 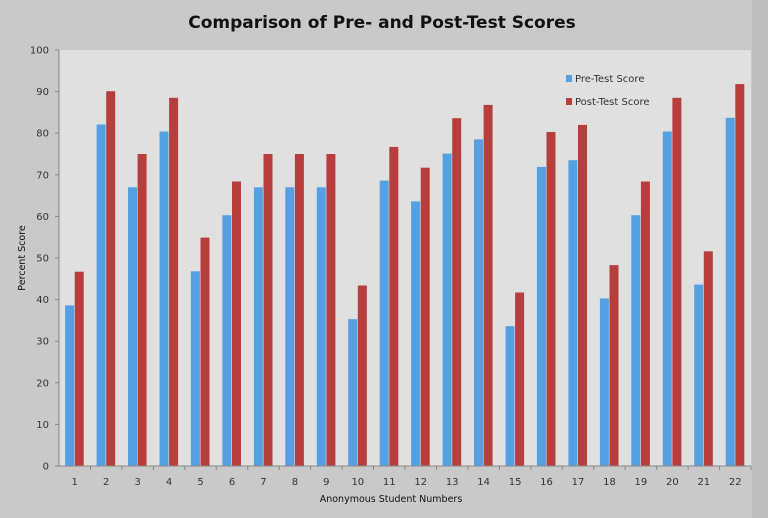 What do you see at coordinates (609, 482) in the screenshot?
I see `x-tick-label: 18` at bounding box center [609, 482].